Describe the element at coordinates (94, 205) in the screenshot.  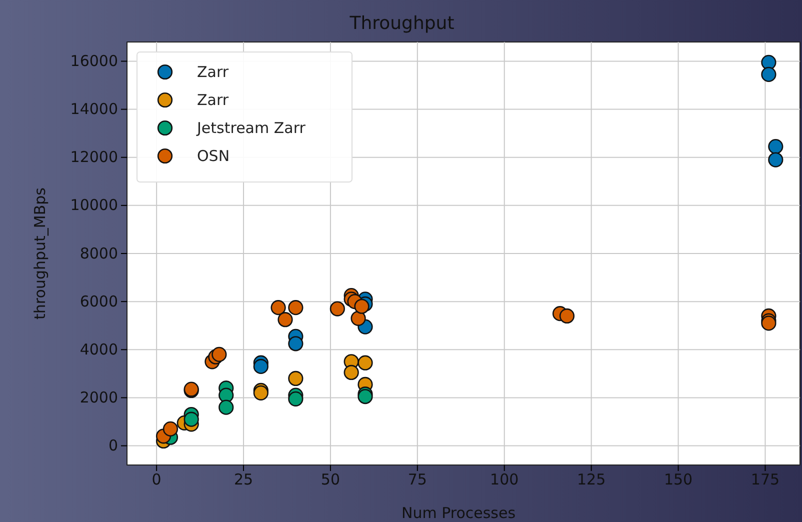
I see `y-tick-label: 10000` at that location.